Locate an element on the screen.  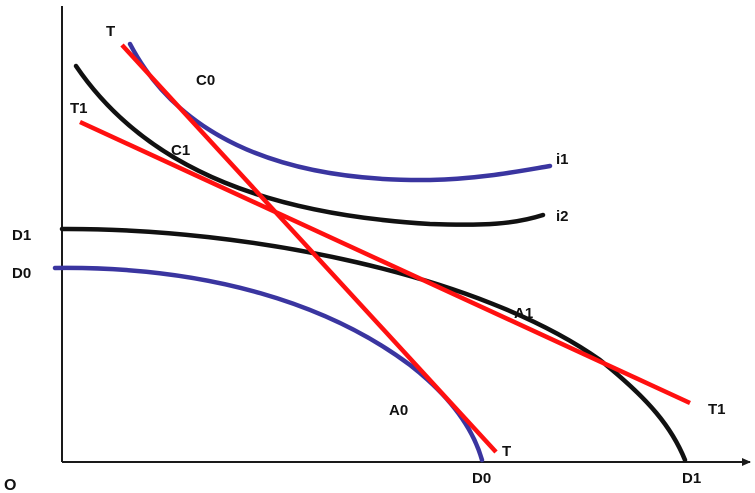
indifference-i1-label: i1 is located at coordinates (562, 159).